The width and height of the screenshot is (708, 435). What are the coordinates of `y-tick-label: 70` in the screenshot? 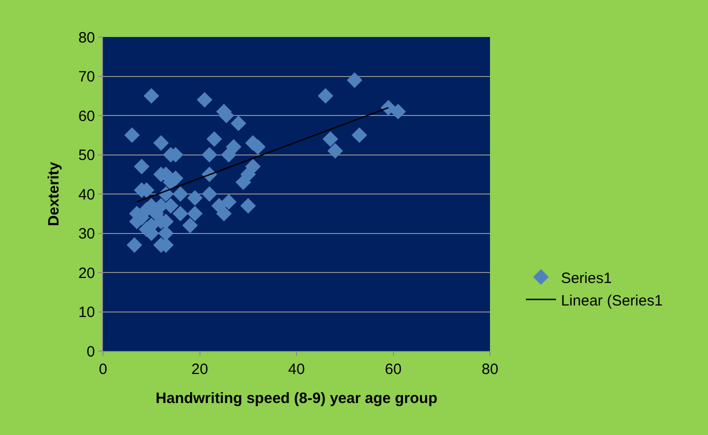 It's located at (86, 77).